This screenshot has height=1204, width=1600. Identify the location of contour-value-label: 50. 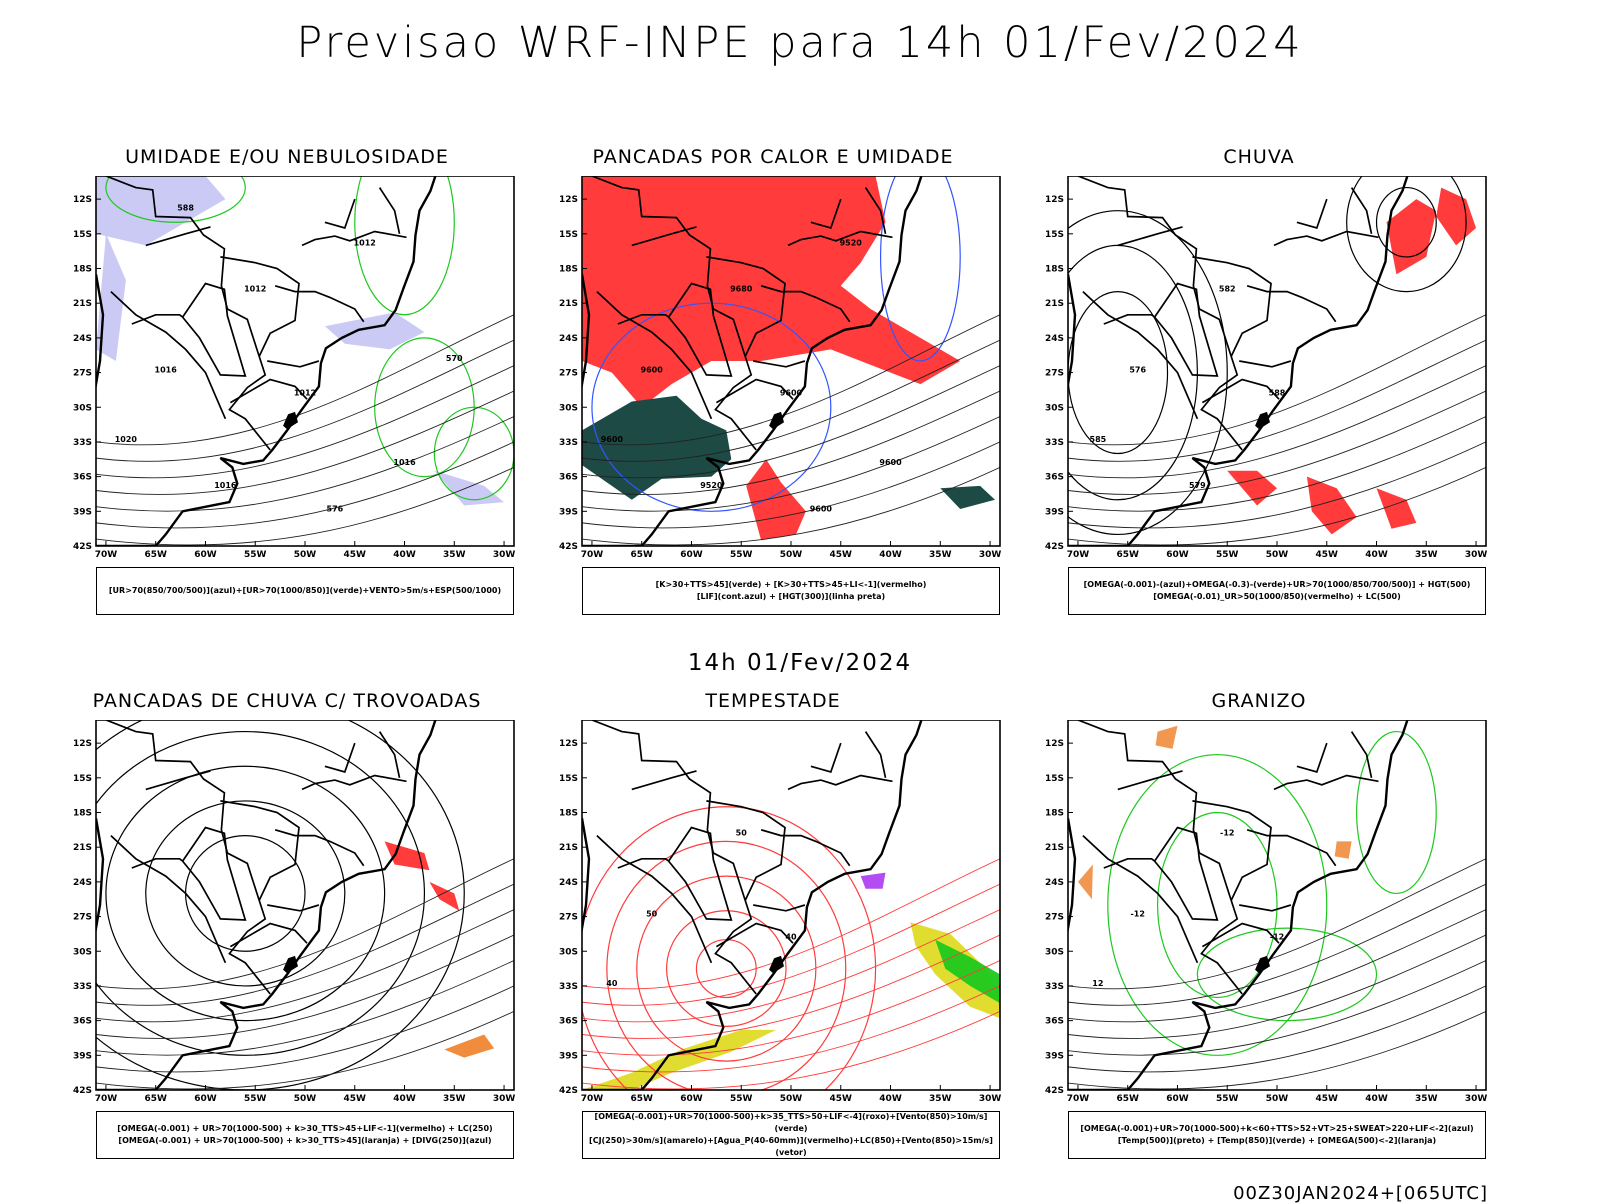
(742, 833).